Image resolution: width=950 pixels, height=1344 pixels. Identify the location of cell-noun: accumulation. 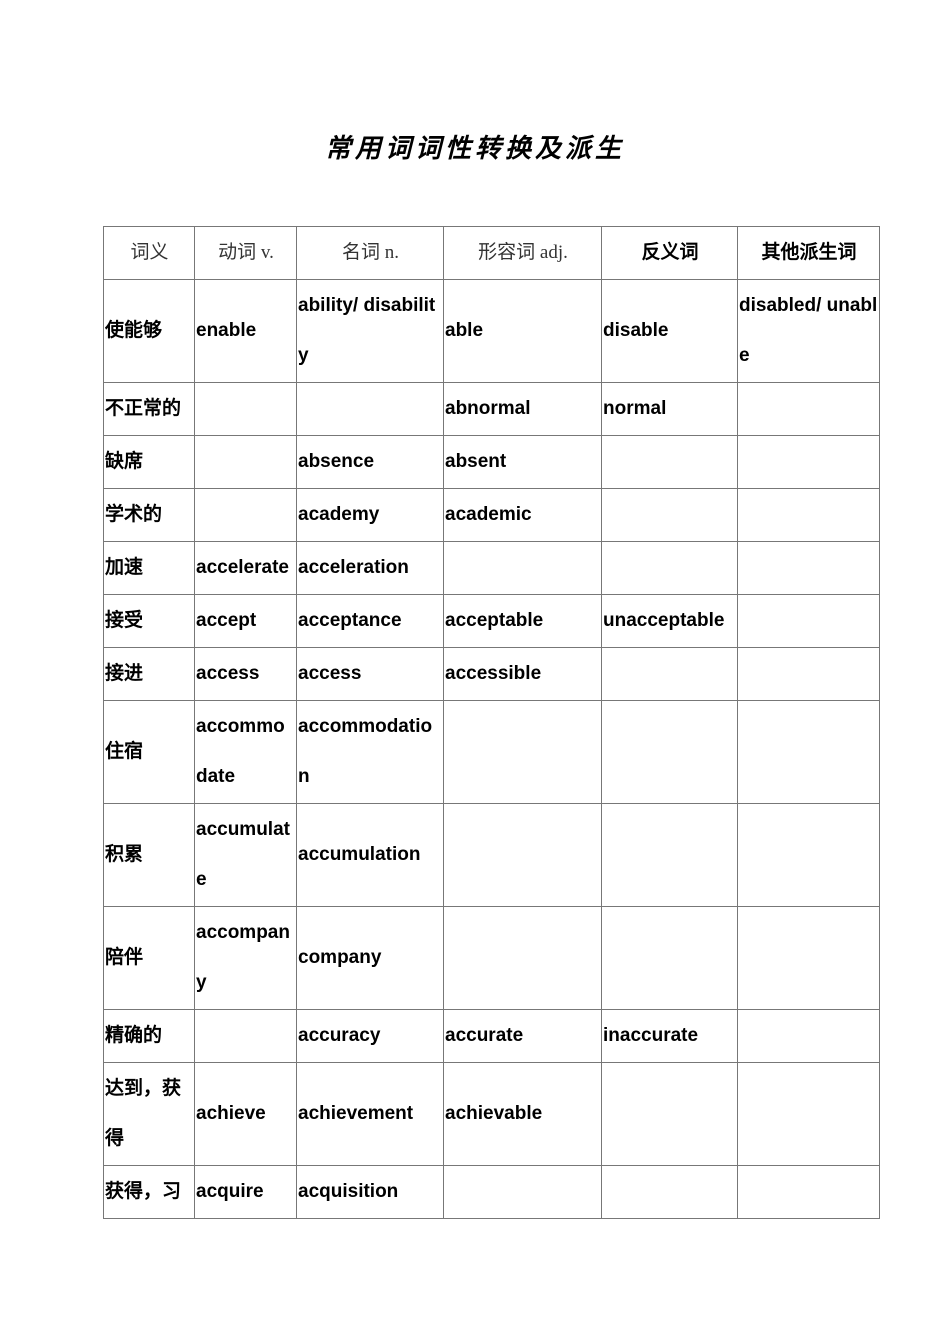
(370, 855).